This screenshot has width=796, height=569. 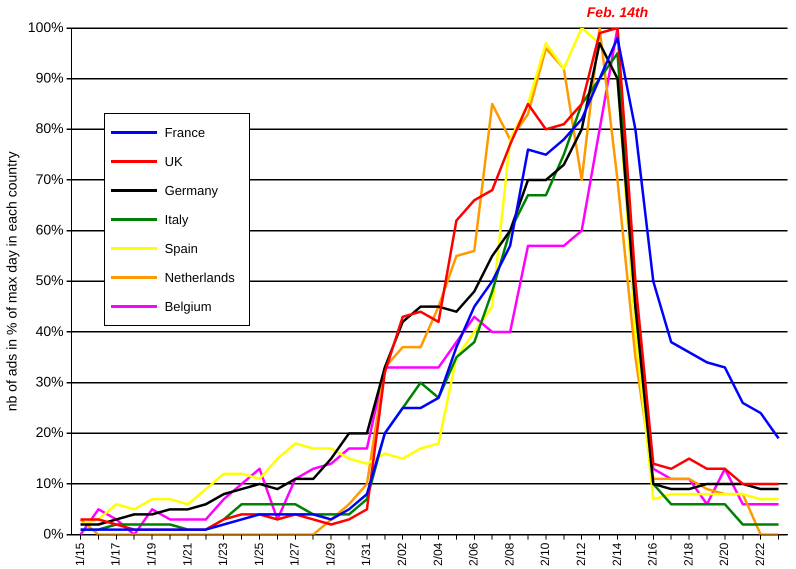 I want to click on y-tick-label: 50%, so click(x=50, y=280).